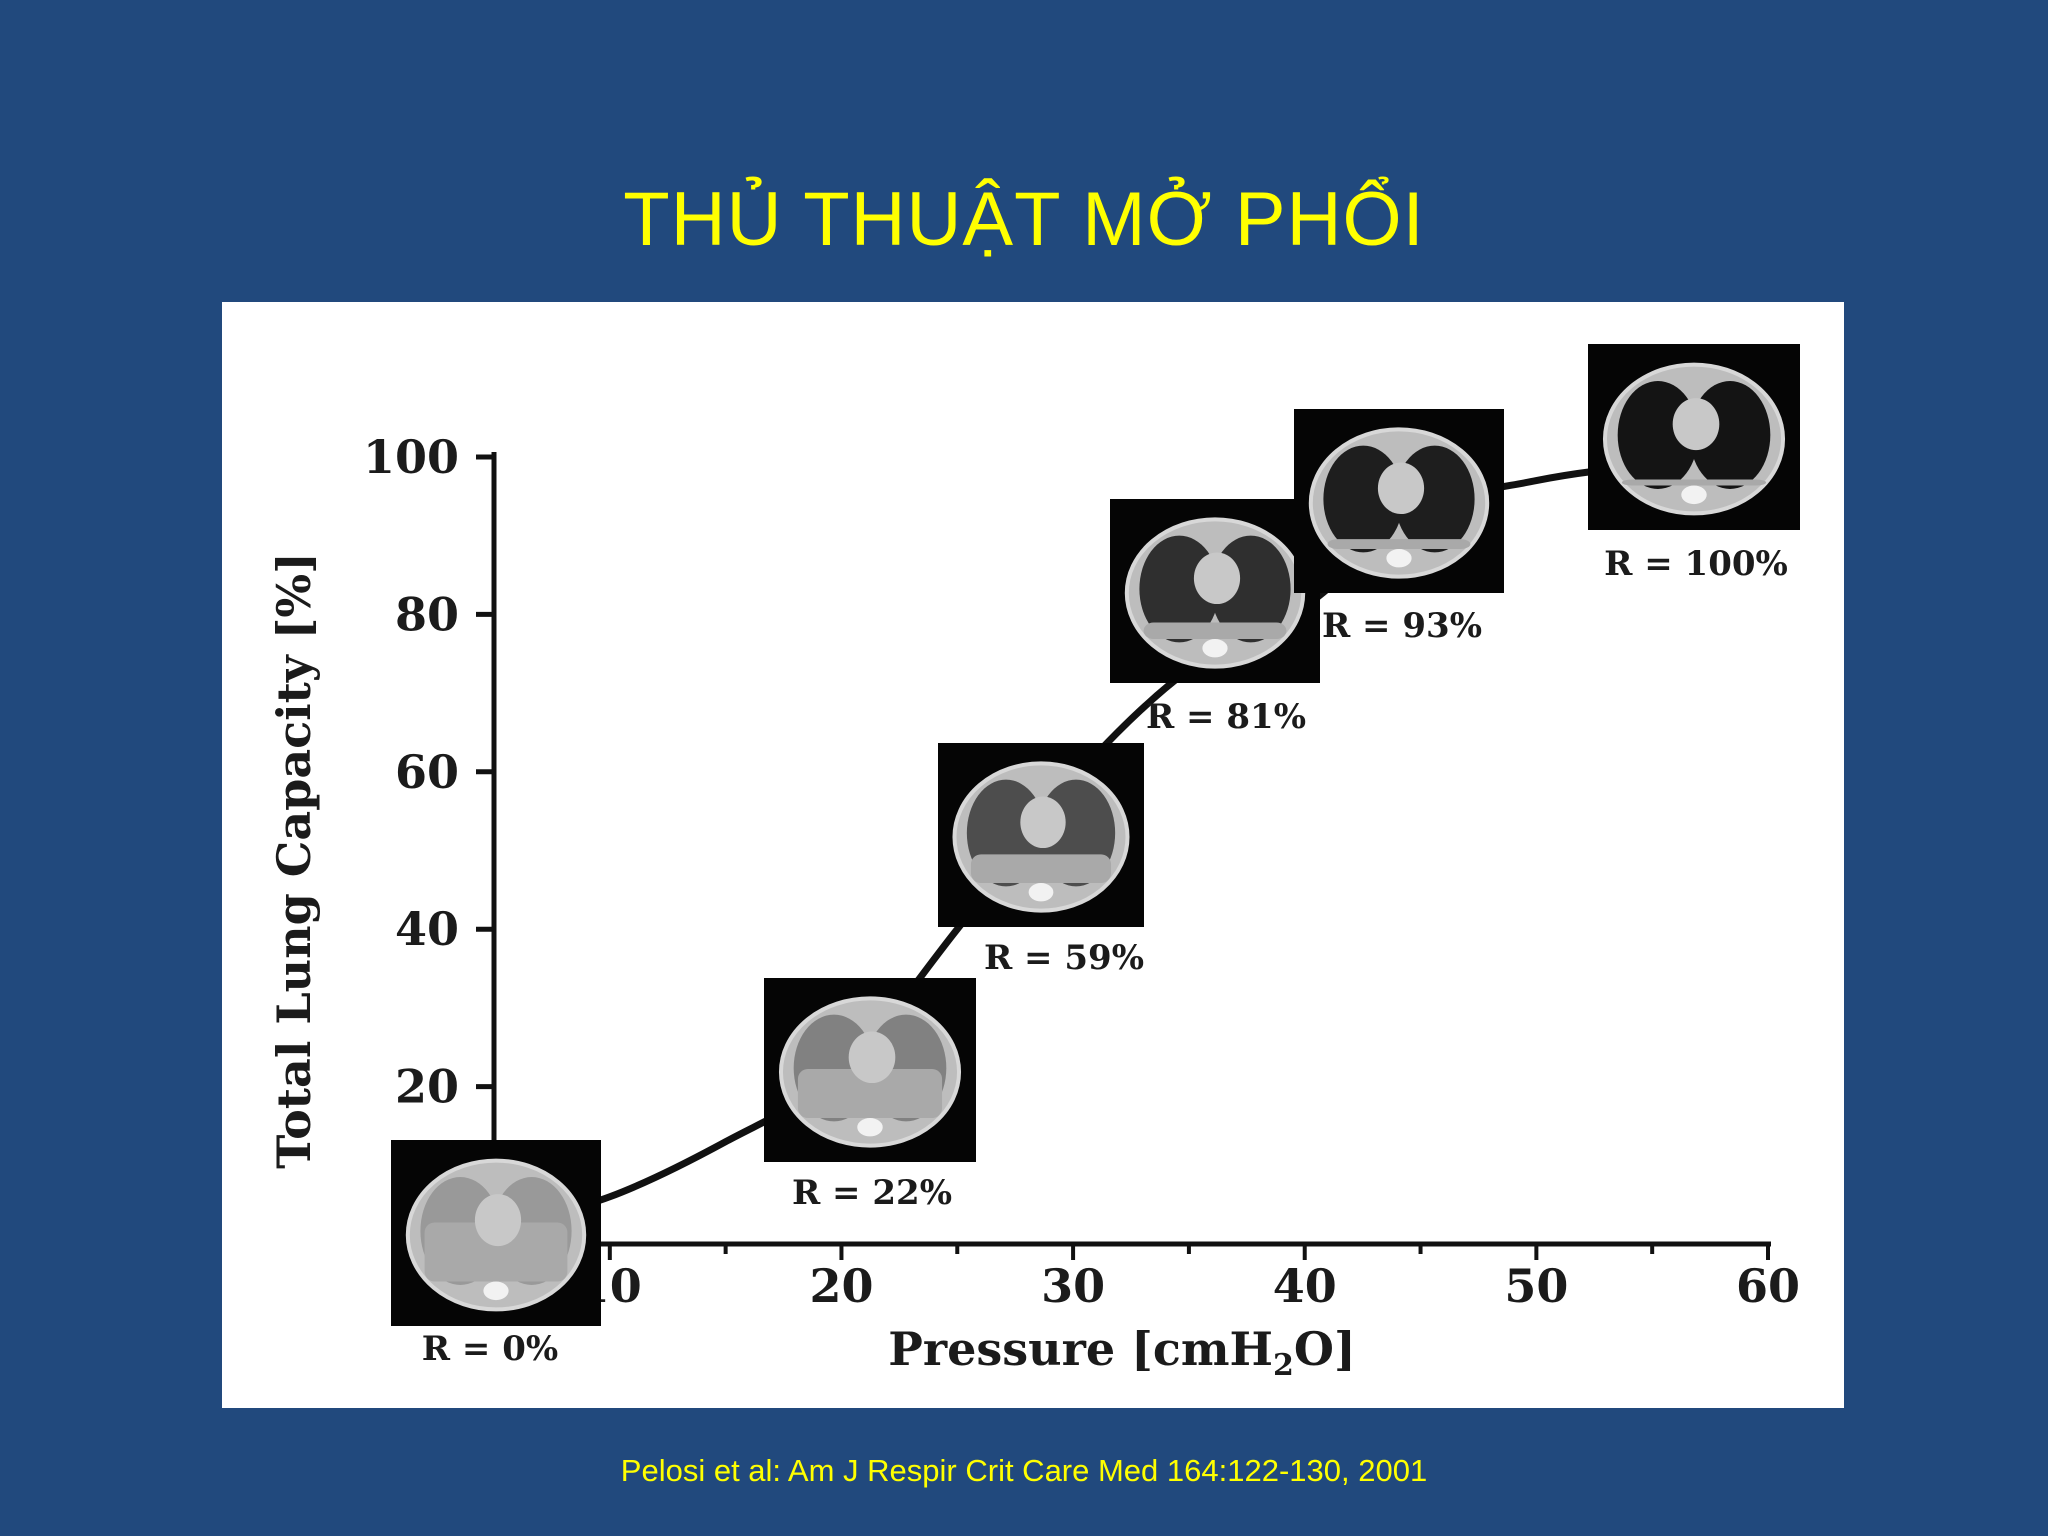 The width and height of the screenshot is (2048, 1536). I want to click on x-tick-label: 50, so click(1536, 1286).